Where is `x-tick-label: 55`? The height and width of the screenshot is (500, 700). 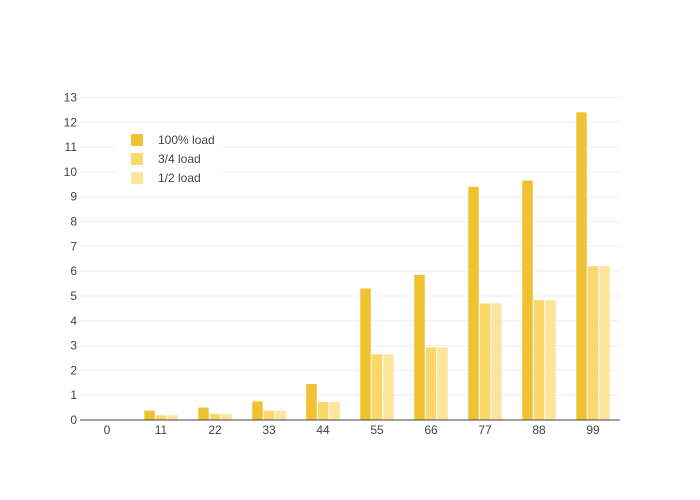
x-tick-label: 55 is located at coordinates (377, 430).